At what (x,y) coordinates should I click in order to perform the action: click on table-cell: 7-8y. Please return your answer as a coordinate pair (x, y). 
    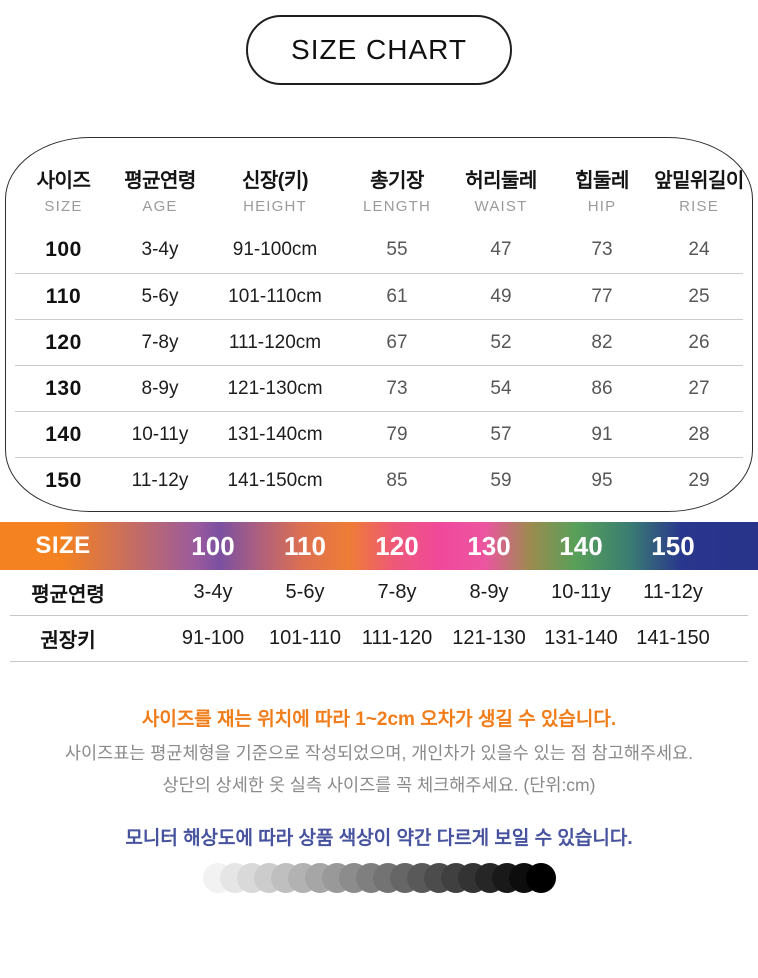
    Looking at the image, I should click on (160, 342).